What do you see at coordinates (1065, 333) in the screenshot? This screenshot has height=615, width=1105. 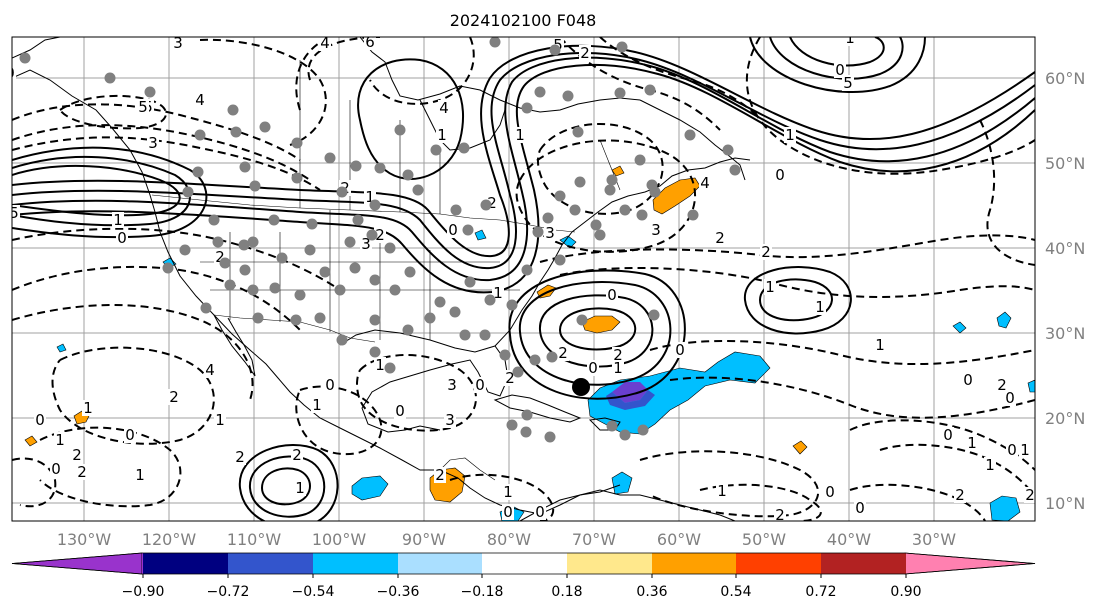 I see `lat-tick-label: 30°N` at bounding box center [1065, 333].